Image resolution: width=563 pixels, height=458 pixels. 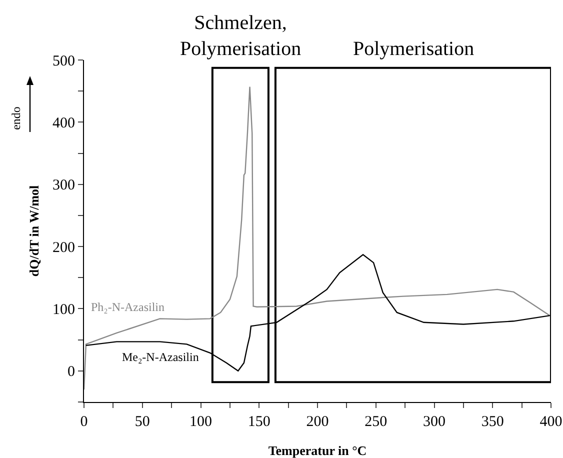 What do you see at coordinates (317, 450) in the screenshot?
I see `x-axis-title: Temperatur in °C` at bounding box center [317, 450].